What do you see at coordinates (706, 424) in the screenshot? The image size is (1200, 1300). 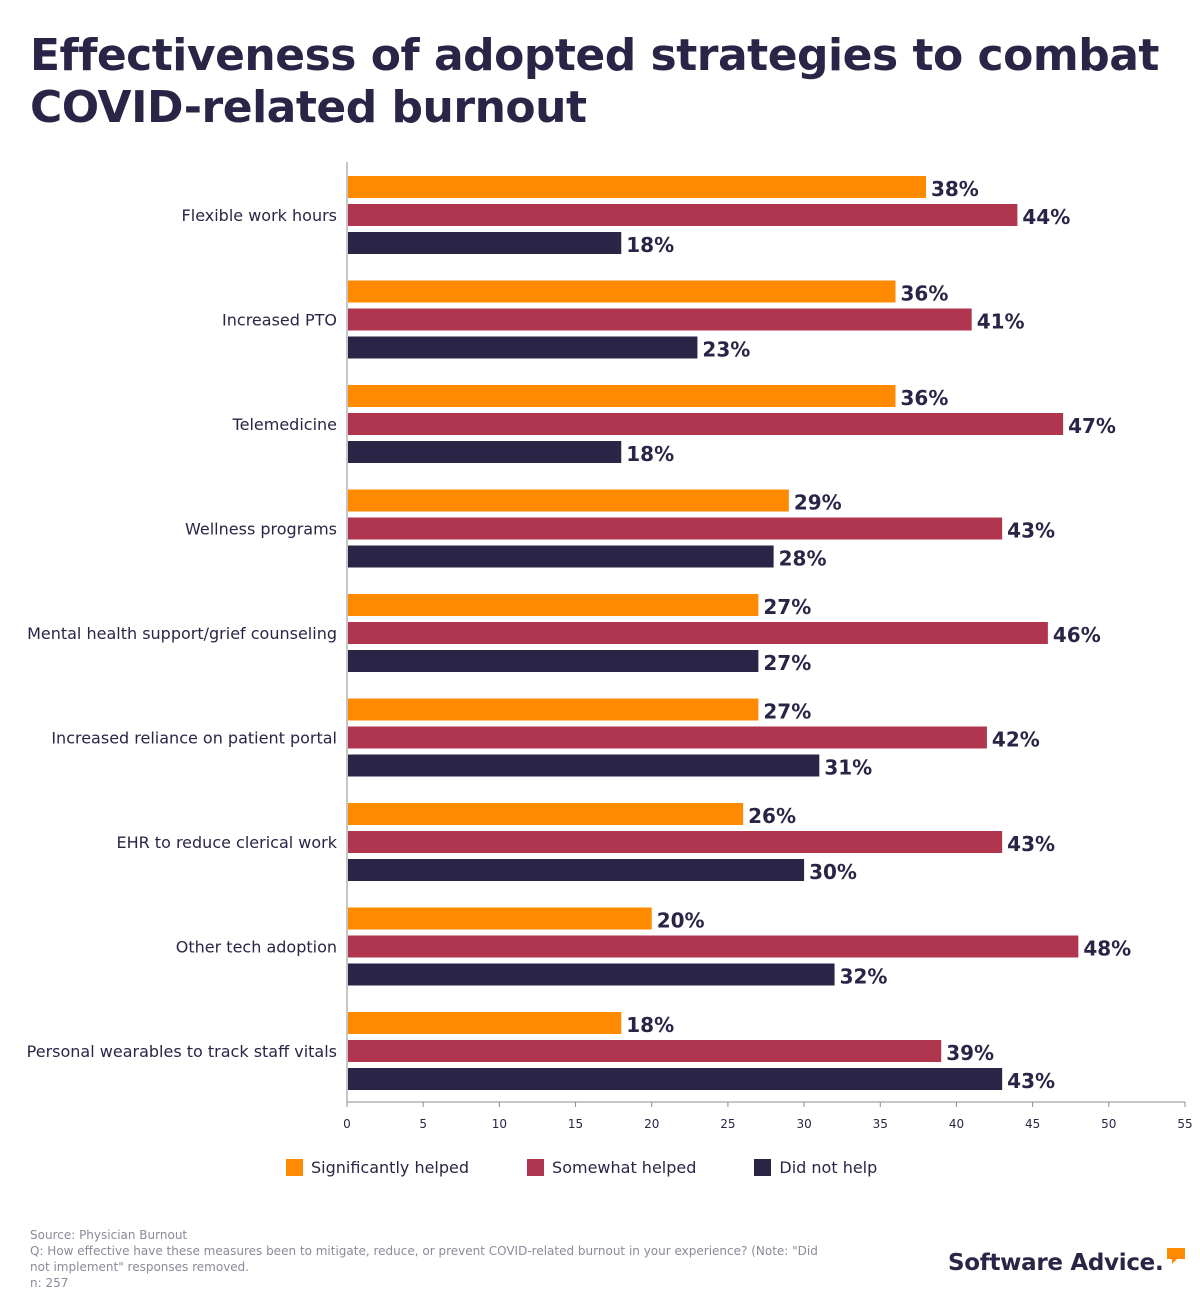 I see `bar-somewhat-helped-telemedicine` at bounding box center [706, 424].